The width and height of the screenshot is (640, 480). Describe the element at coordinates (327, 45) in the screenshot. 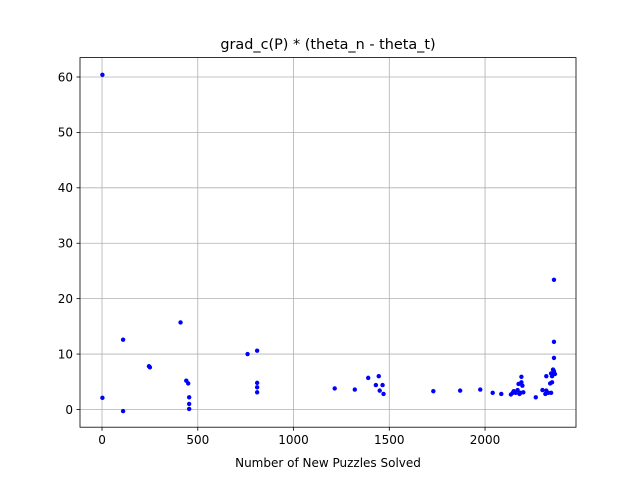

I see `chart-title: grad_c(P) * (theta_n - theta_t)` at that location.